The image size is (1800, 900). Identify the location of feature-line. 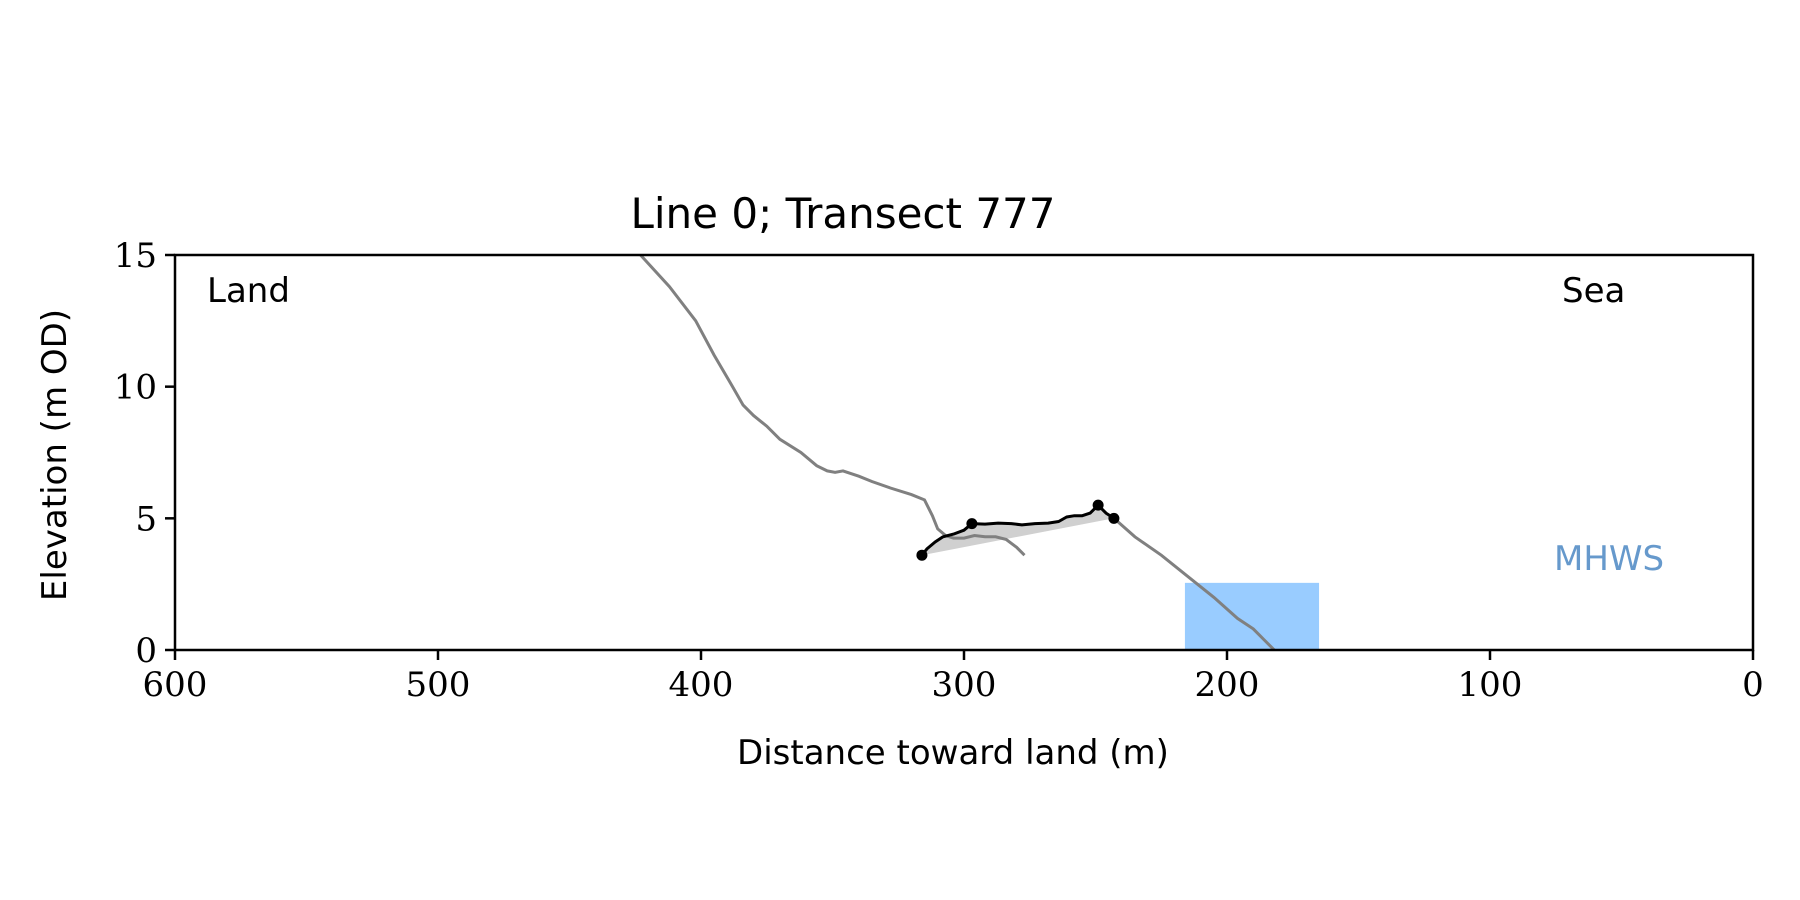
(1017, 530).